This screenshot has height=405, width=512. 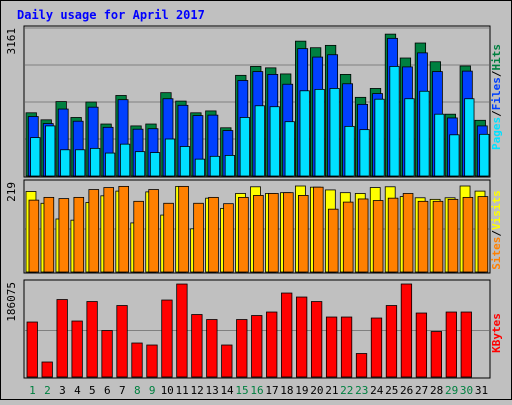 I want to click on day-label-2: 2, so click(x=47, y=390).